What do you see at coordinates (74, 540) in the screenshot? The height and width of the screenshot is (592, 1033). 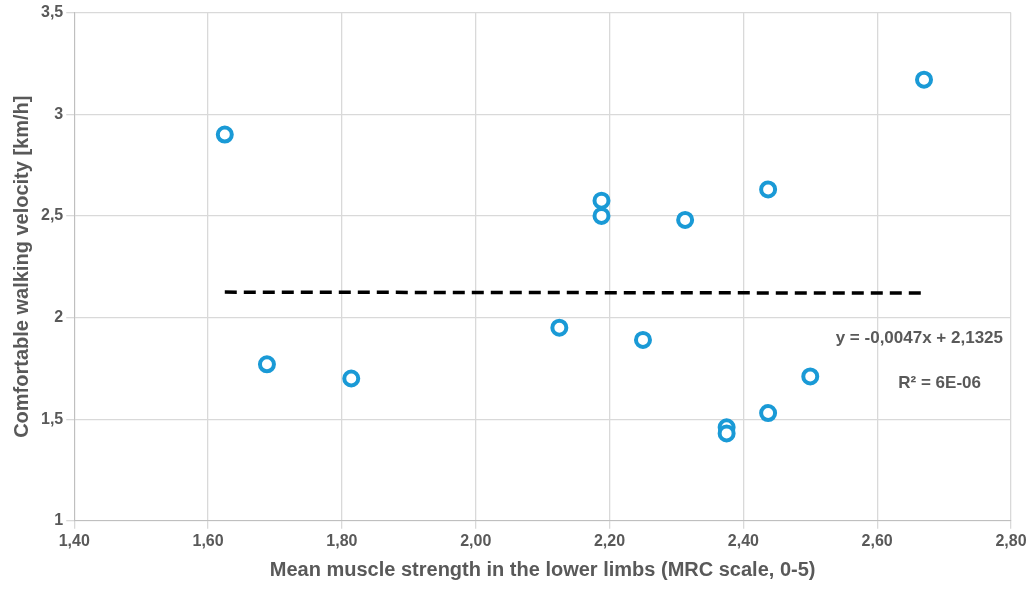 I see `x-tick-label: 1,40` at bounding box center [74, 540].